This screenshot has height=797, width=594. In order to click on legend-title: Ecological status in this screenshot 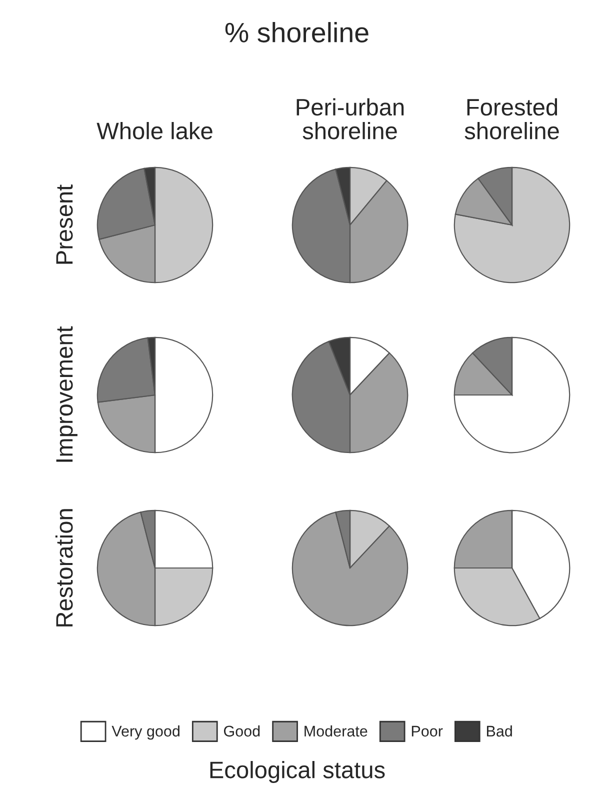, I will do `click(297, 772)`.